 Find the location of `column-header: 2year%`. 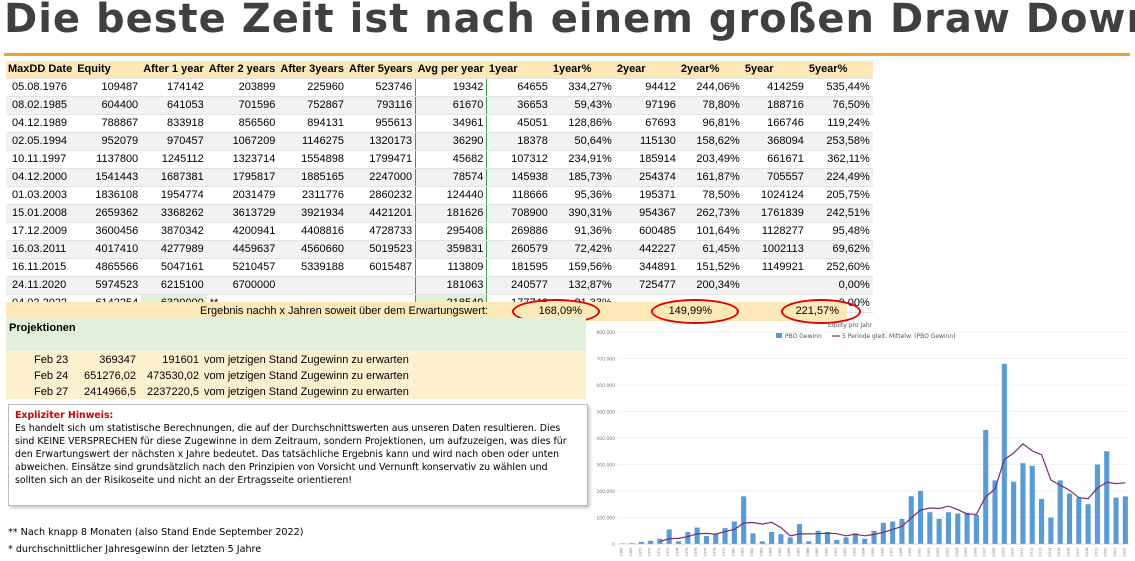

column-header: 2year% is located at coordinates (710, 70).